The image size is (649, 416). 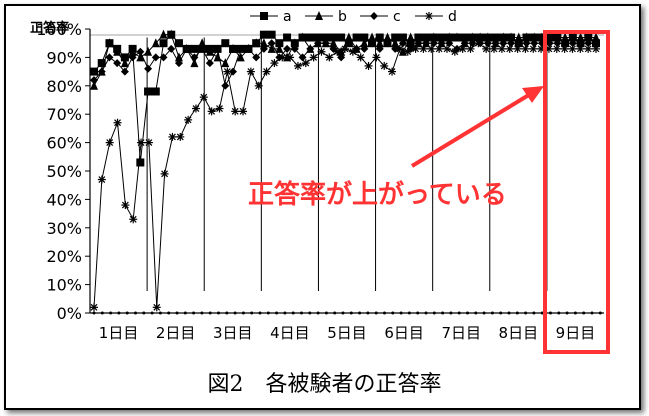 What do you see at coordinates (429, 16) in the screenshot?
I see `legend-marker` at bounding box center [429, 16].